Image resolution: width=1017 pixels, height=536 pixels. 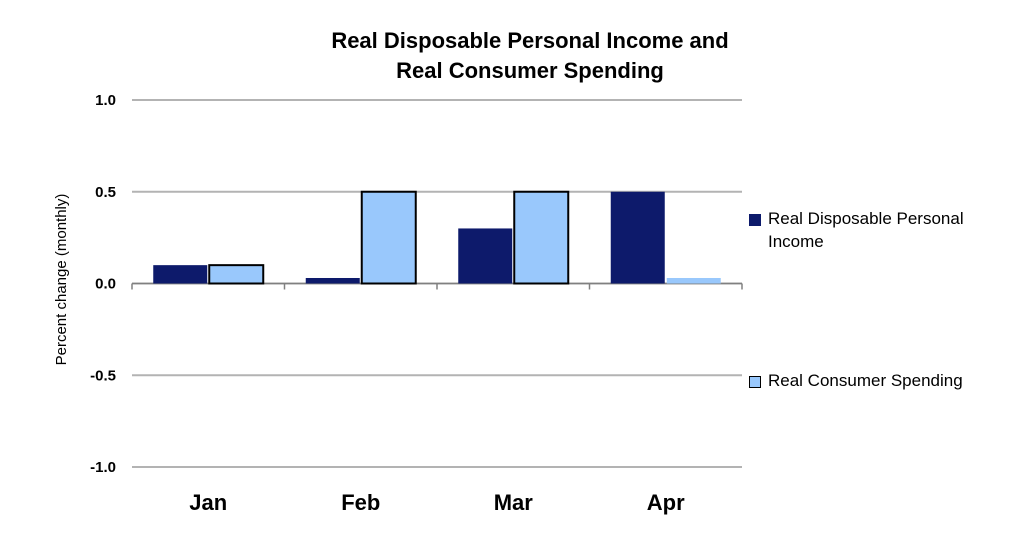 What do you see at coordinates (666, 502) in the screenshot?
I see `x-tick-label: Apr` at bounding box center [666, 502].